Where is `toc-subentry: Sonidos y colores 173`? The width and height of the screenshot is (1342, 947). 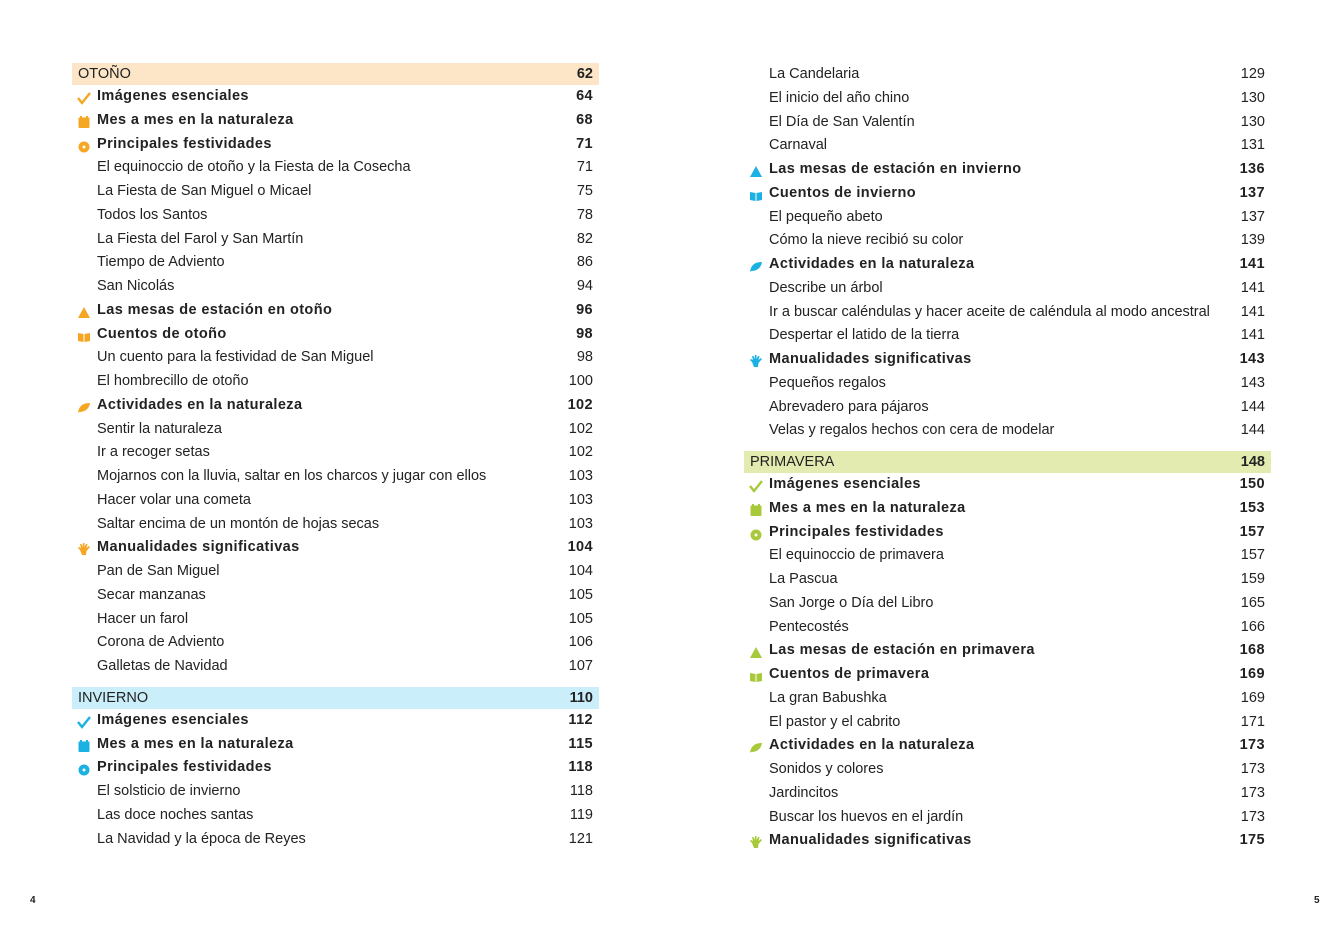
toc-subentry: Sonidos y colores 173 is located at coordinates (1007, 770).